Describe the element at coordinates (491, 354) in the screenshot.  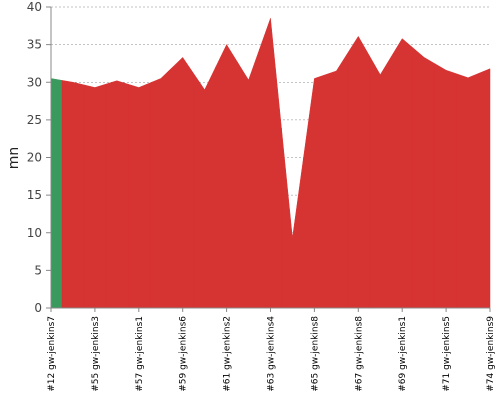
I see `x-tick-label: #74 gw-jenkins9` at that location.